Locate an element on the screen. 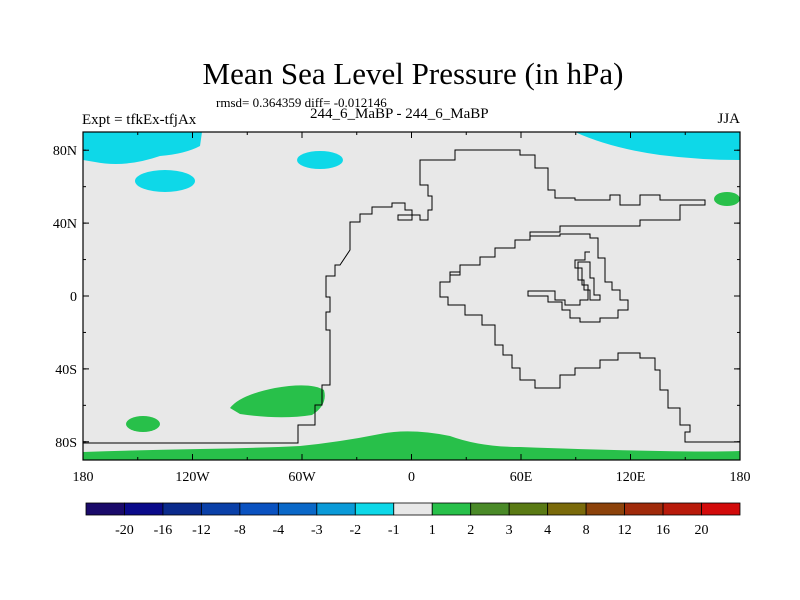 This screenshot has height=600, width=800. inner-sea-loop is located at coordinates (589, 281).